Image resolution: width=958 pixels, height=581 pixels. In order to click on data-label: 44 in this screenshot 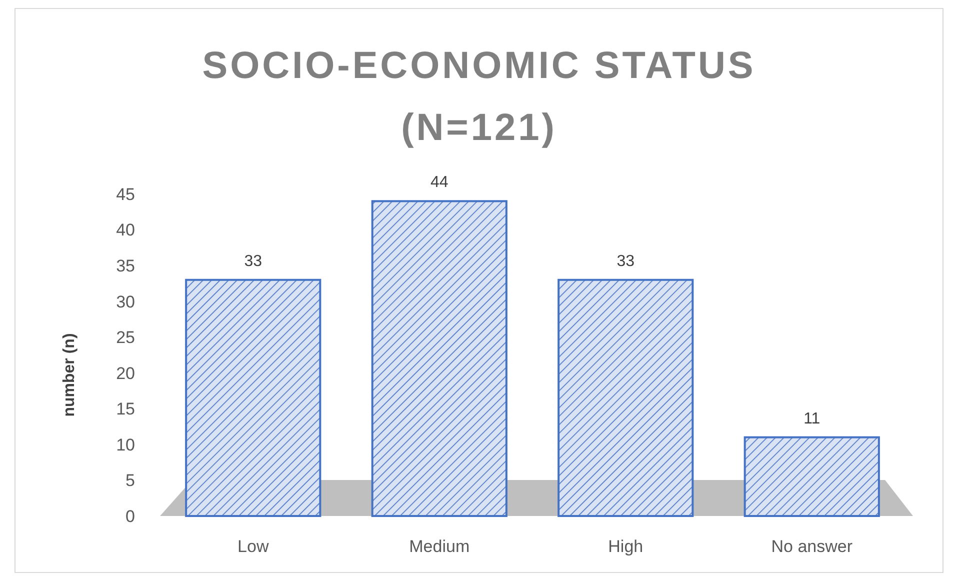, I will do `click(439, 183)`.